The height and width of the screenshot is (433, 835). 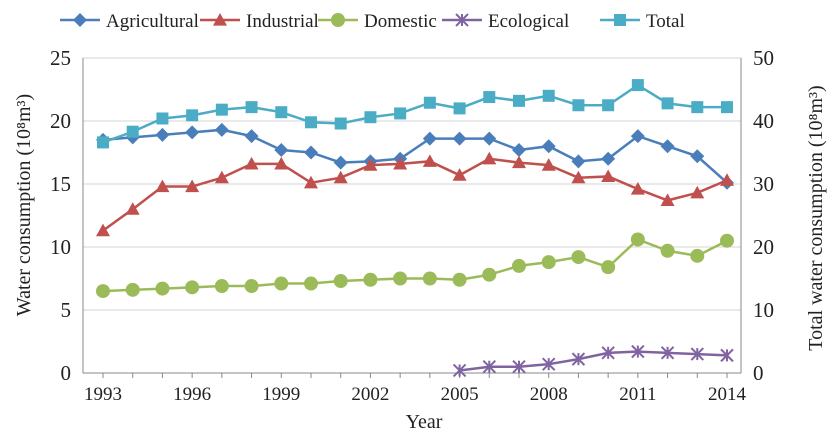 What do you see at coordinates (281, 394) in the screenshot?
I see `x-tick-label: 1999` at bounding box center [281, 394].